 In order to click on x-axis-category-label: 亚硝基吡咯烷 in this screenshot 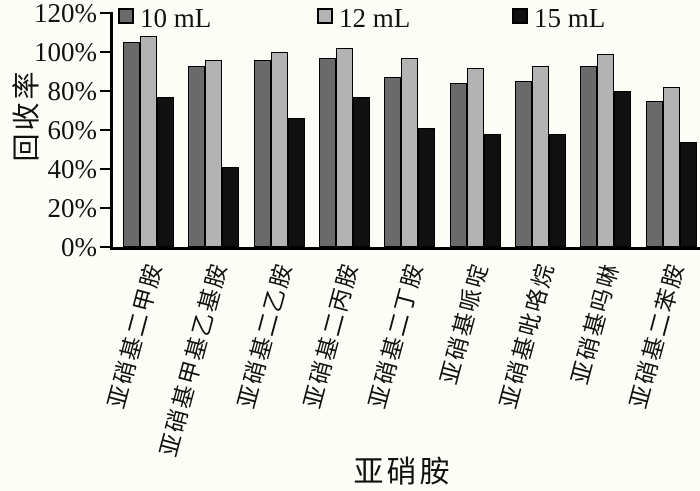, I will do `click(527, 335)`.